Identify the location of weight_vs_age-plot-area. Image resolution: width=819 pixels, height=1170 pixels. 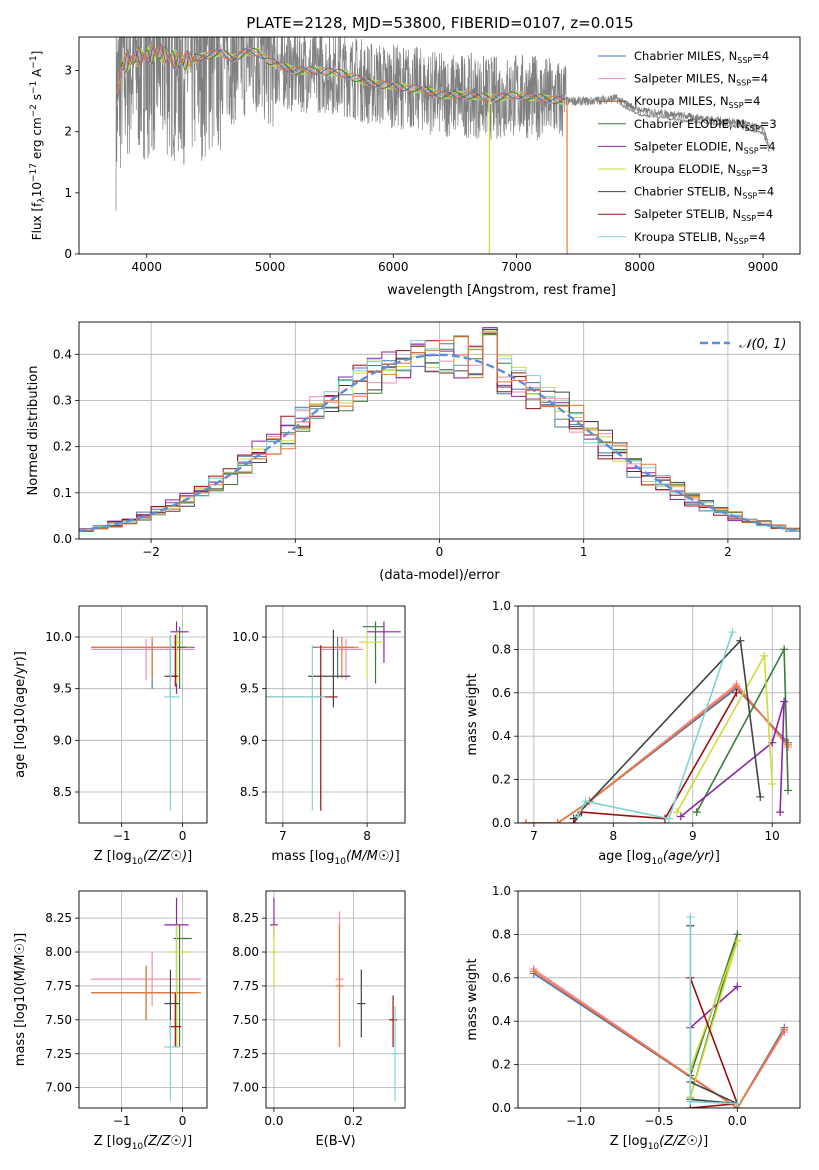
(657, 725).